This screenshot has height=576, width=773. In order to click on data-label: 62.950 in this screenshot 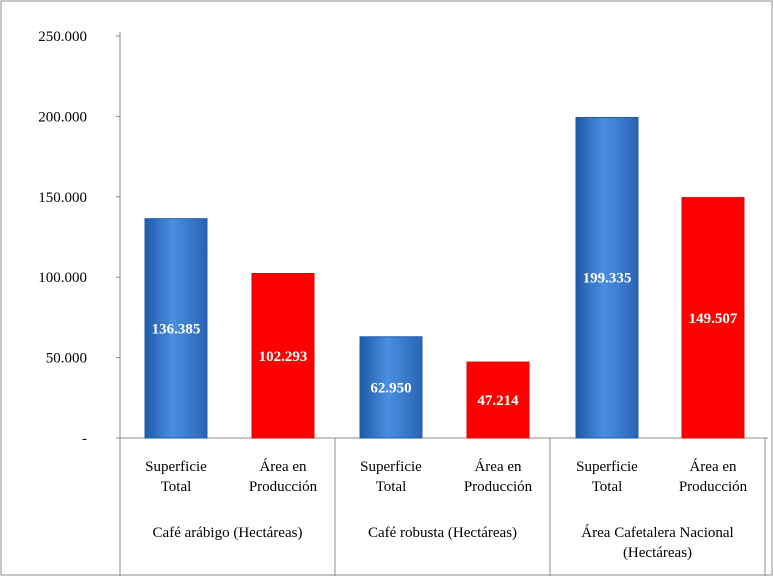, I will do `click(390, 388)`.